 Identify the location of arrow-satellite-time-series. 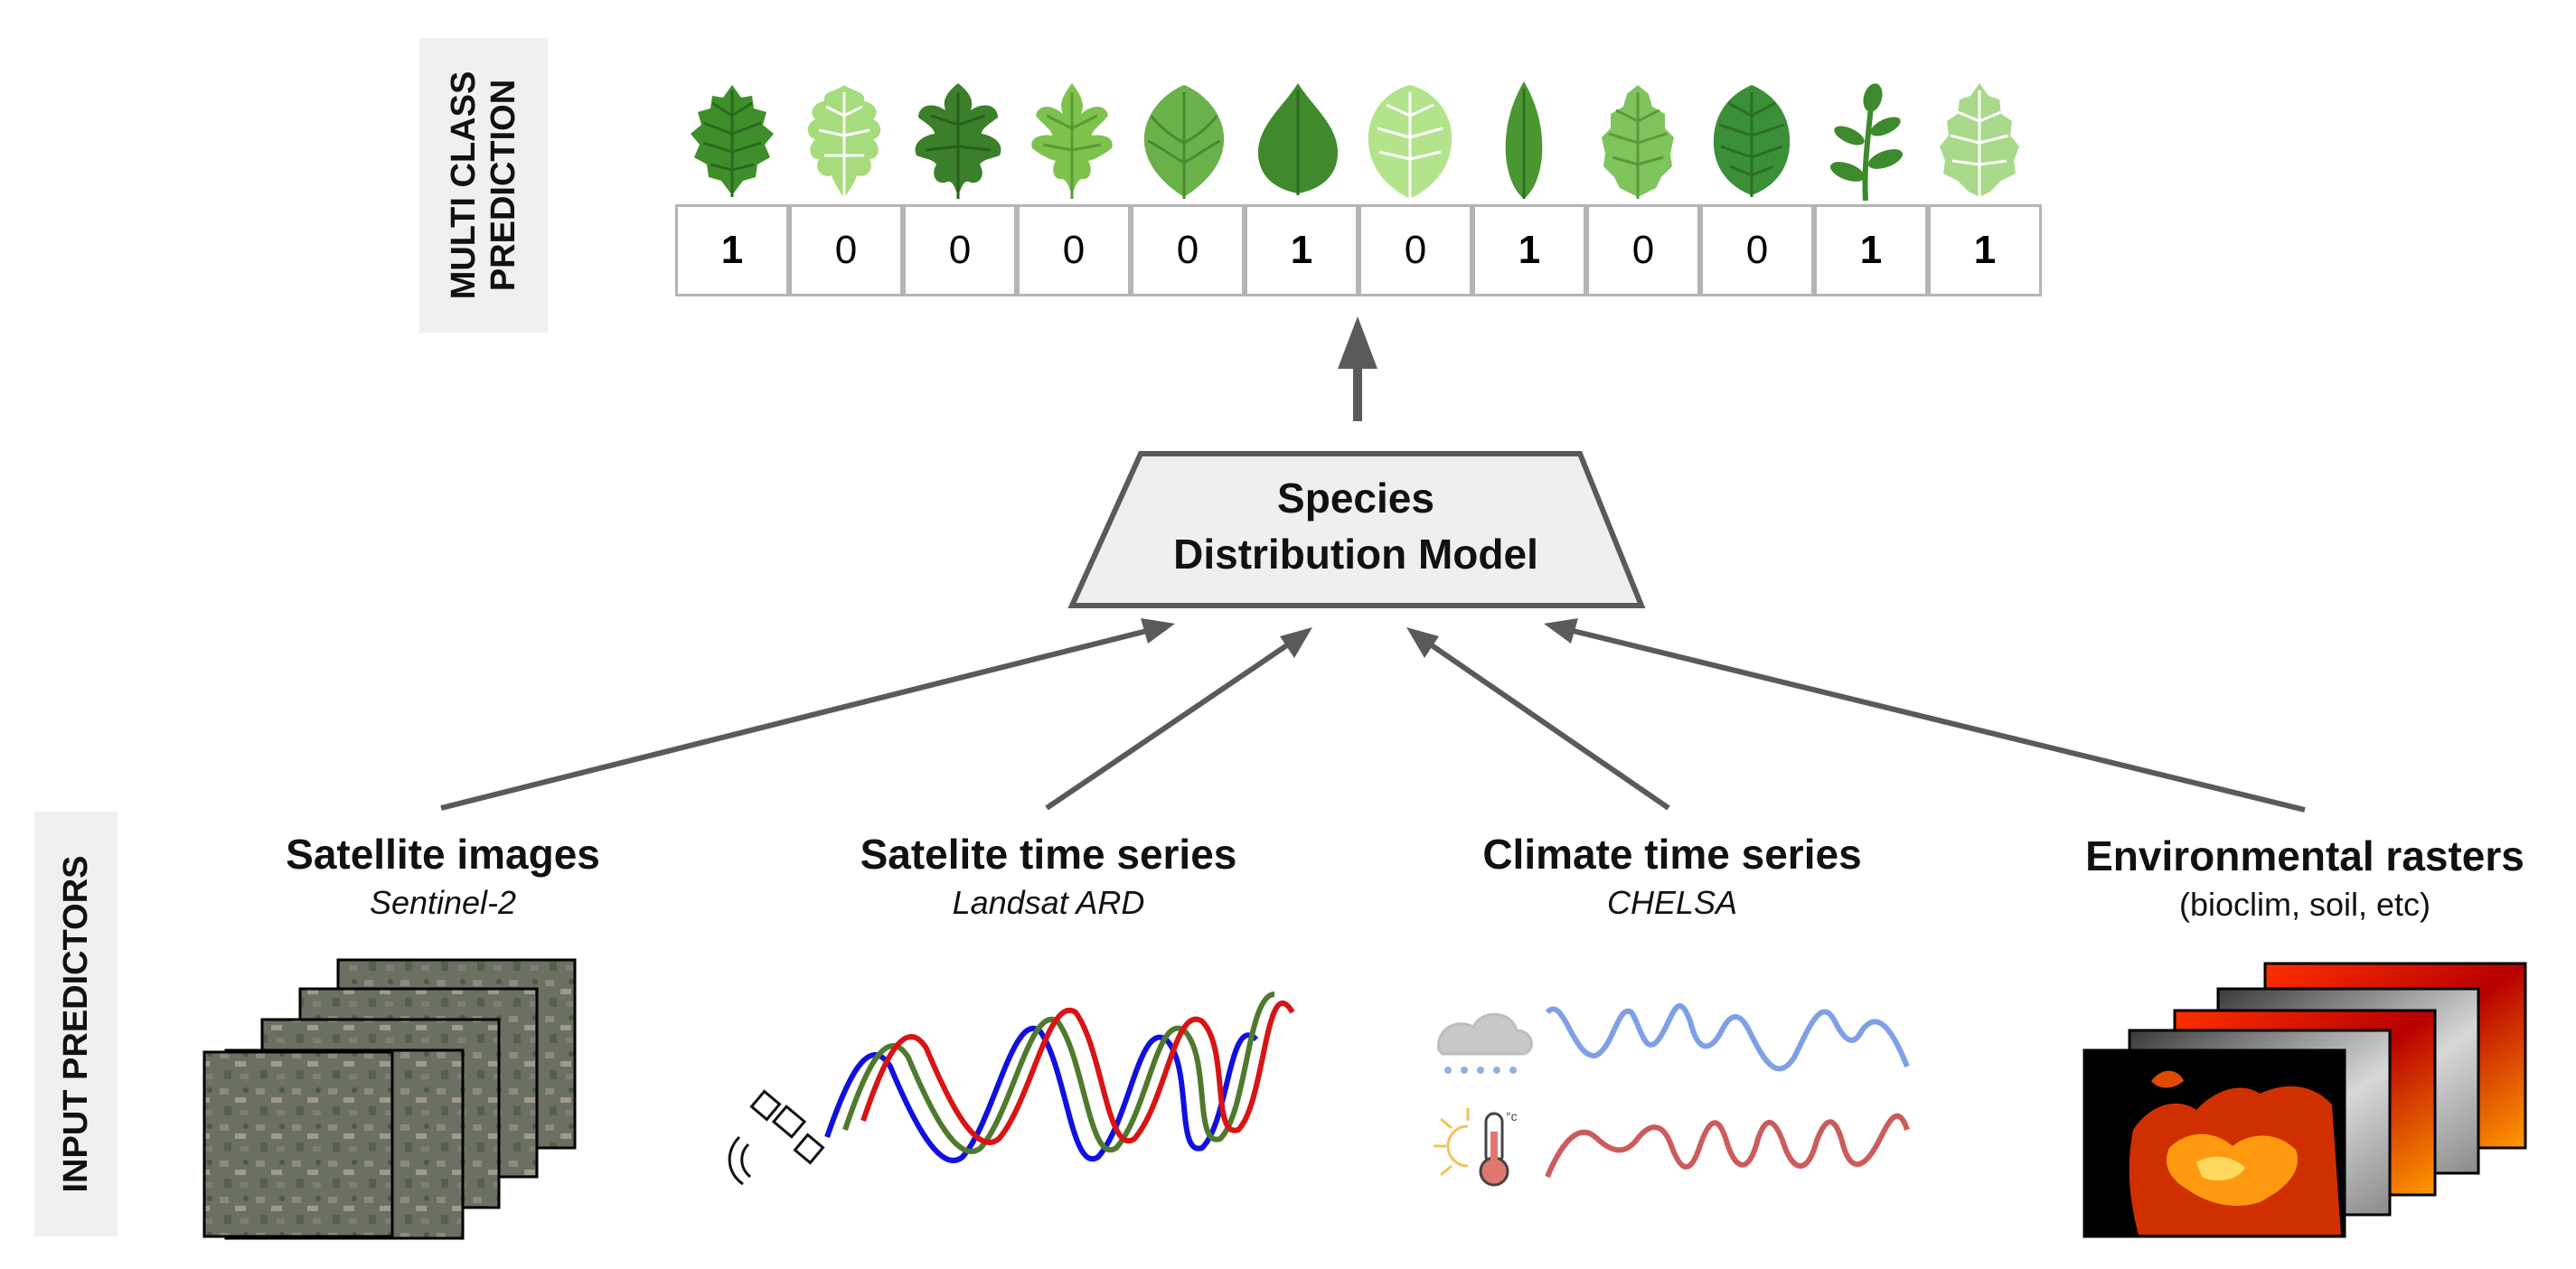
(1174, 722).